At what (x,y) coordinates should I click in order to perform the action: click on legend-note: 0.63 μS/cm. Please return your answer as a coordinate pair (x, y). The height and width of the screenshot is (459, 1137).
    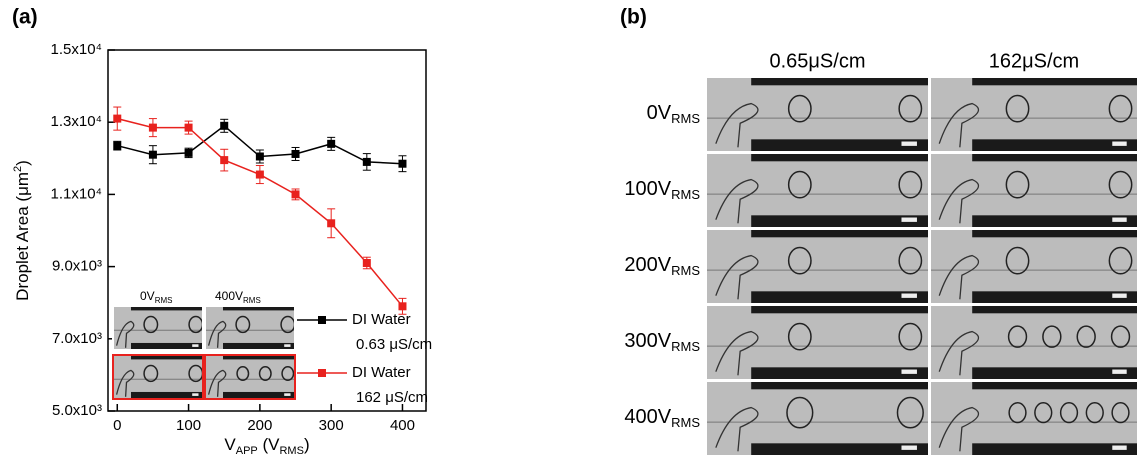
    Looking at the image, I should click on (394, 344).